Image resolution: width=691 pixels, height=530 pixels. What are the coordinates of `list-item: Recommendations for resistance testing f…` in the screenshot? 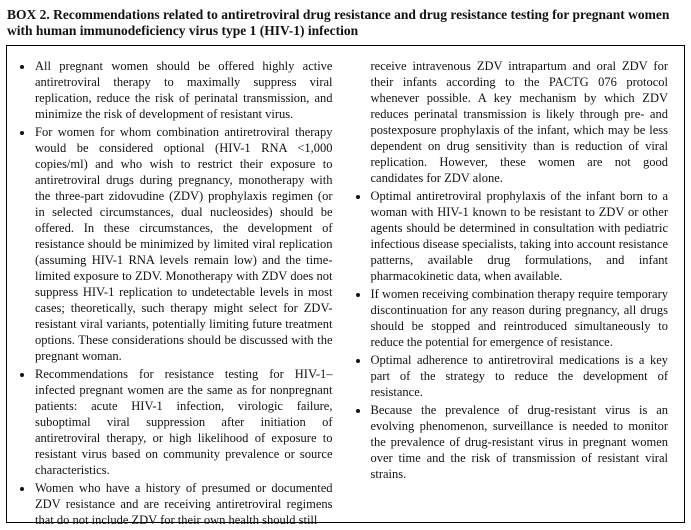 It's located at (183, 422).